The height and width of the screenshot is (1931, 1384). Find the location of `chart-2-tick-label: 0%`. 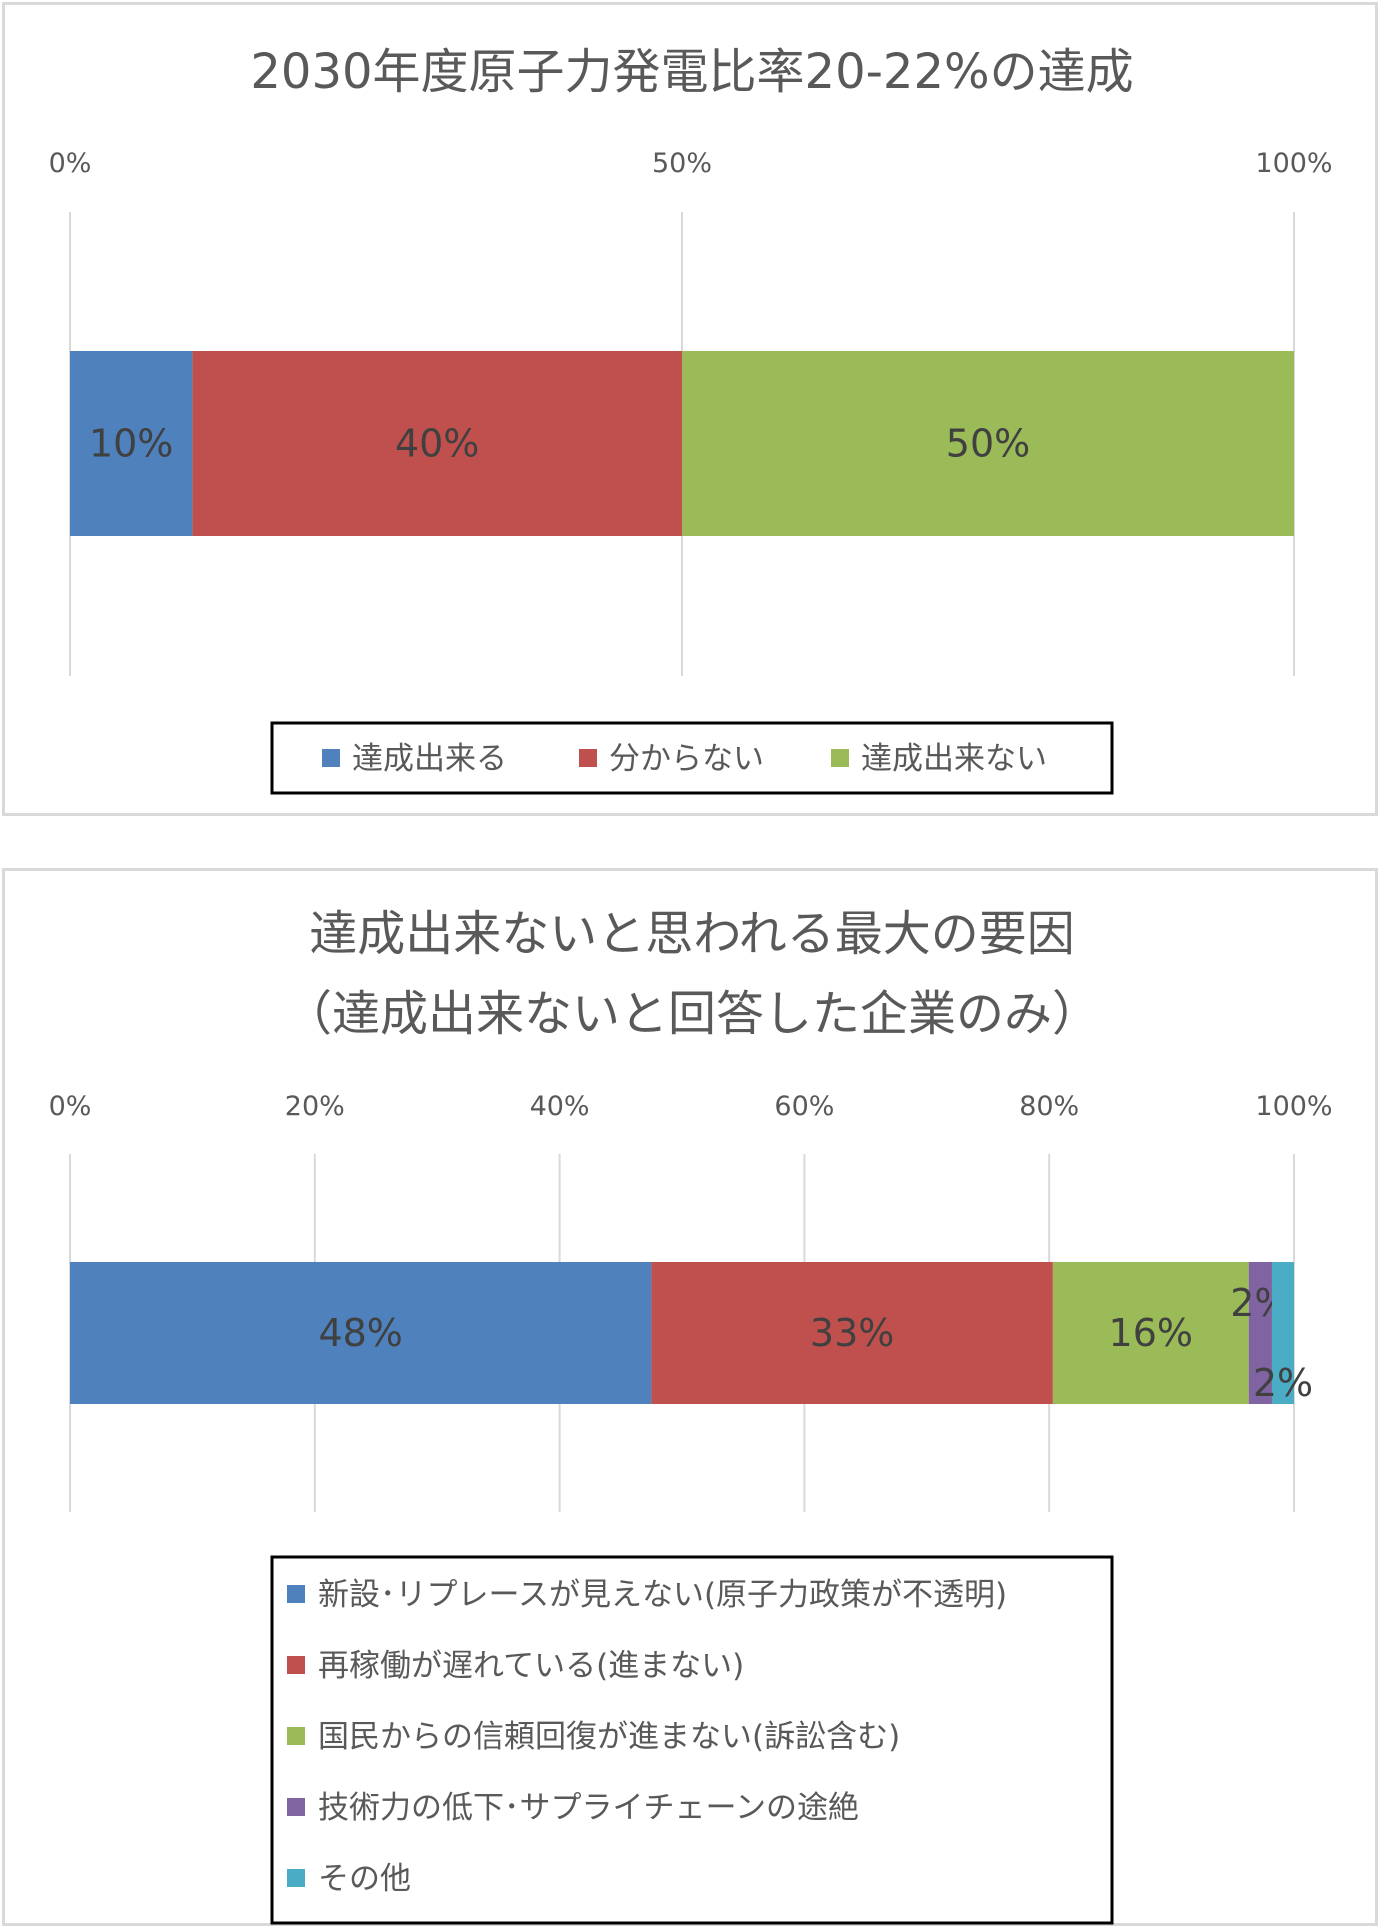

chart-2-tick-label: 0% is located at coordinates (70, 1106).